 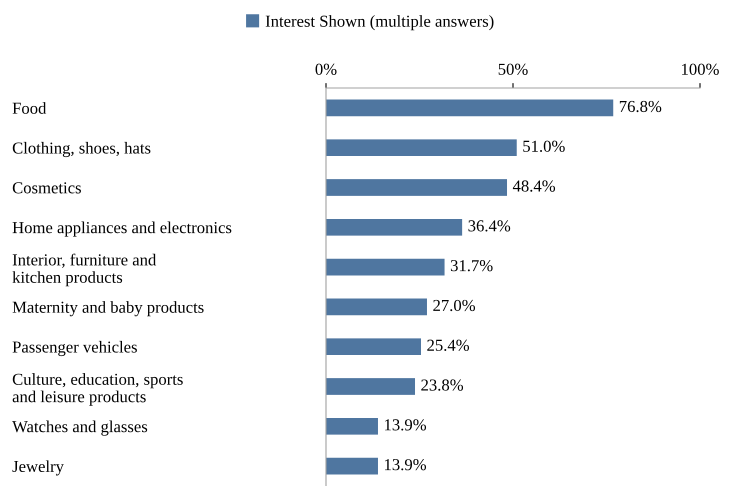 What do you see at coordinates (489, 226) in the screenshot?
I see `data-label: 36.4%` at bounding box center [489, 226].